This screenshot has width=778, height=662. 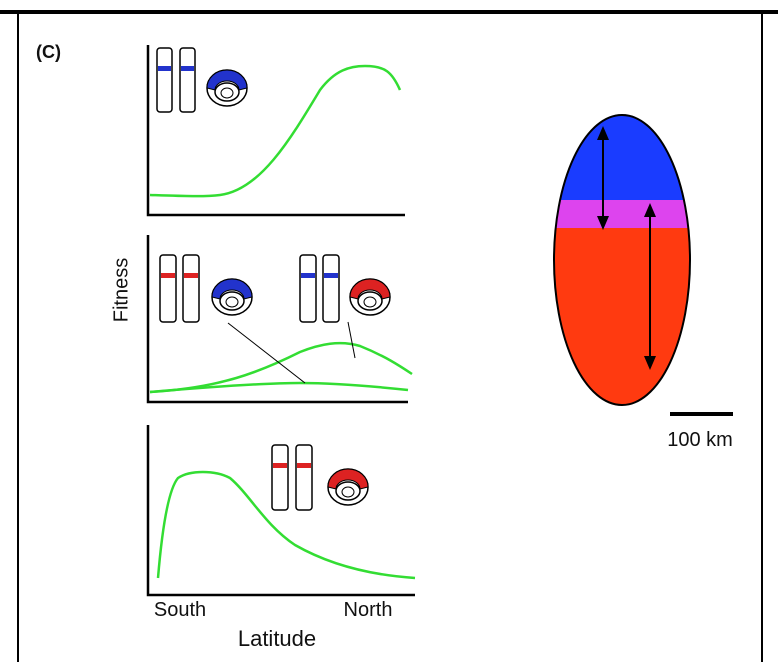 What do you see at coordinates (281, 511) in the screenshot?
I see `plot-bottom` at bounding box center [281, 511].